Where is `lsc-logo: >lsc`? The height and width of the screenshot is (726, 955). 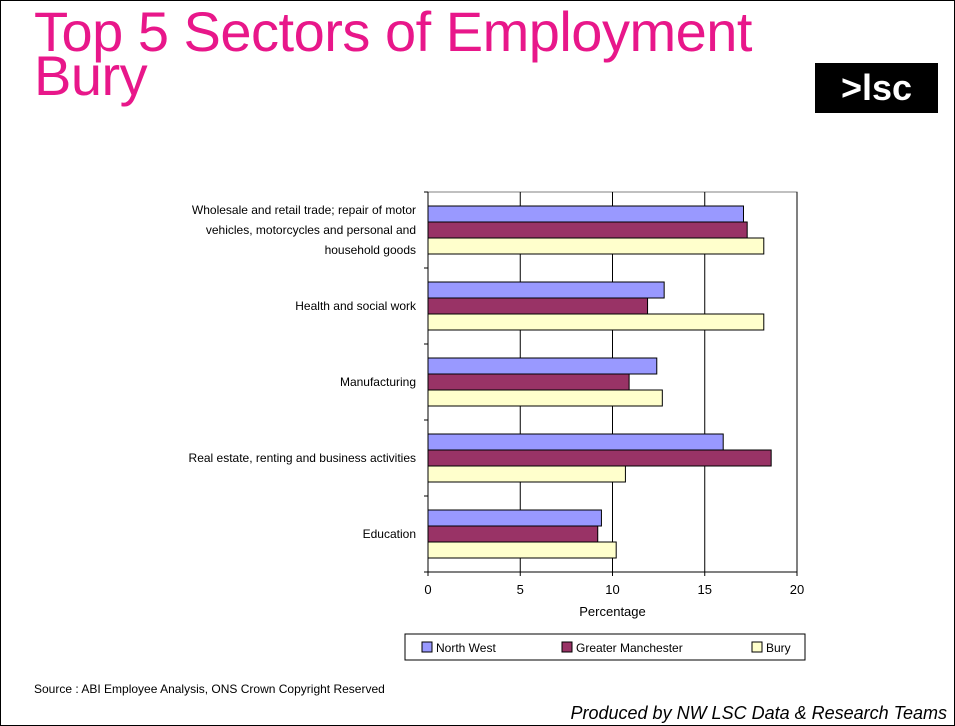
lsc-logo: >lsc is located at coordinates (876, 88).